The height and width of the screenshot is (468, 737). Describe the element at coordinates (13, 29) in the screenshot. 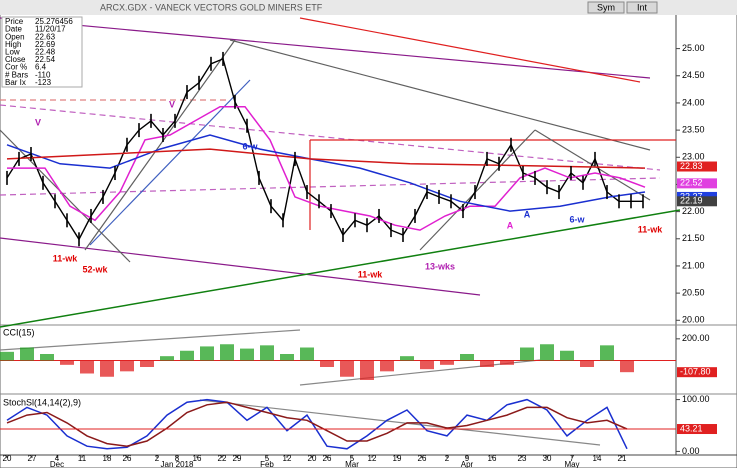

I see `info-label: Date` at that location.